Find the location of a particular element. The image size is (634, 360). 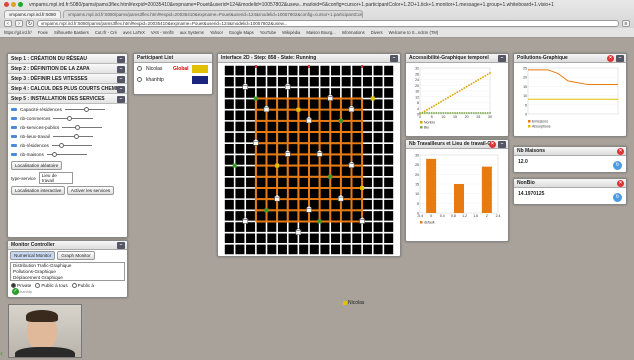

bookmark-item: Yahoo! is located at coordinates (216, 32).